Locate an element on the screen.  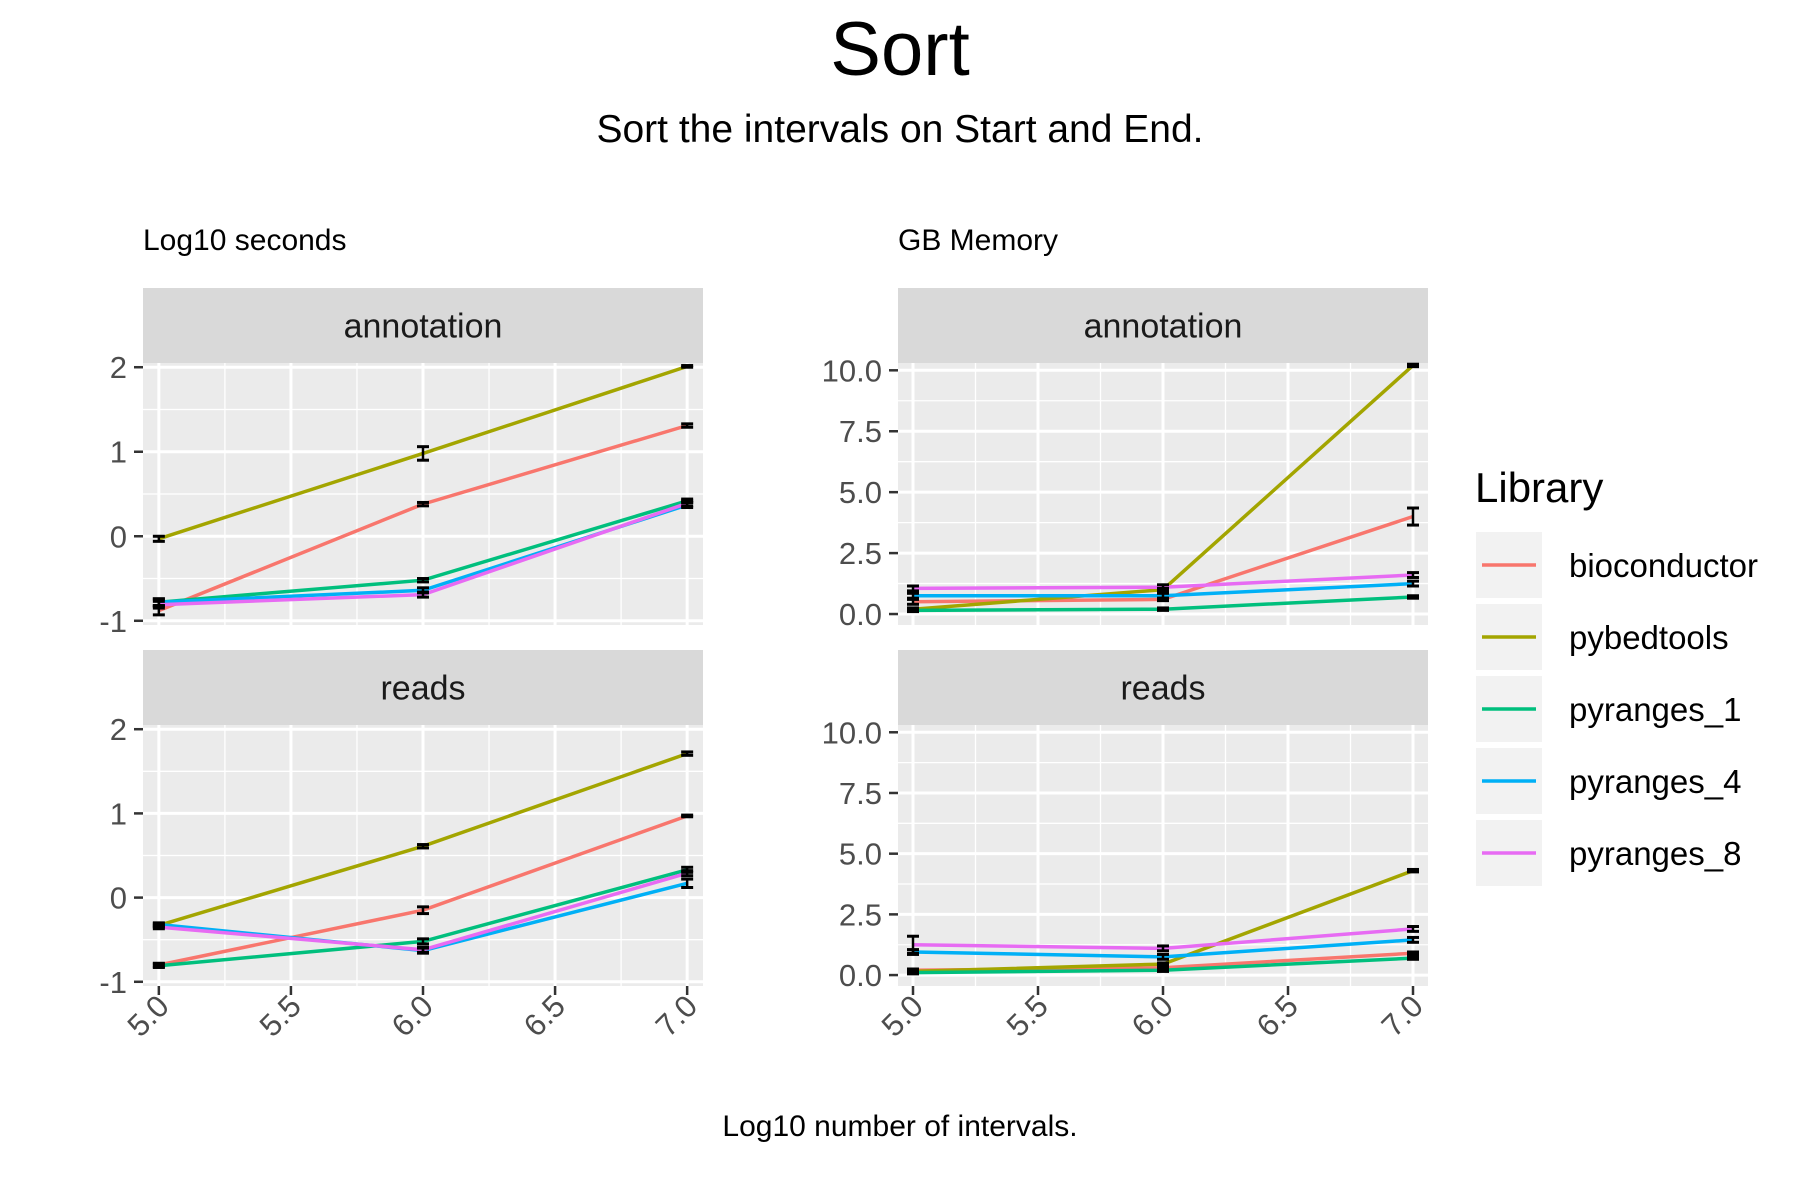
legend-item-pyranges_8: pyranges_8 is located at coordinates (1608, 853).